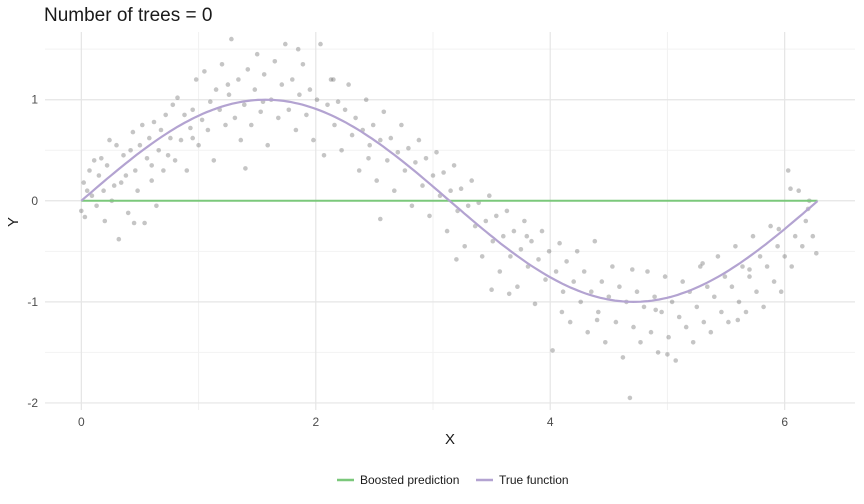  Describe the element at coordinates (550, 422) in the screenshot. I see `x-tick-label: 4` at that location.